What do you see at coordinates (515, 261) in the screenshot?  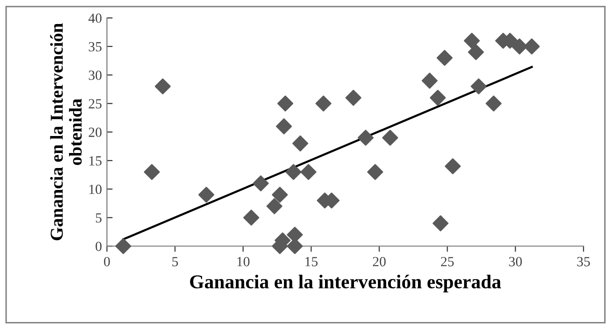 I see `x-tick-label: 30` at bounding box center [515, 261].